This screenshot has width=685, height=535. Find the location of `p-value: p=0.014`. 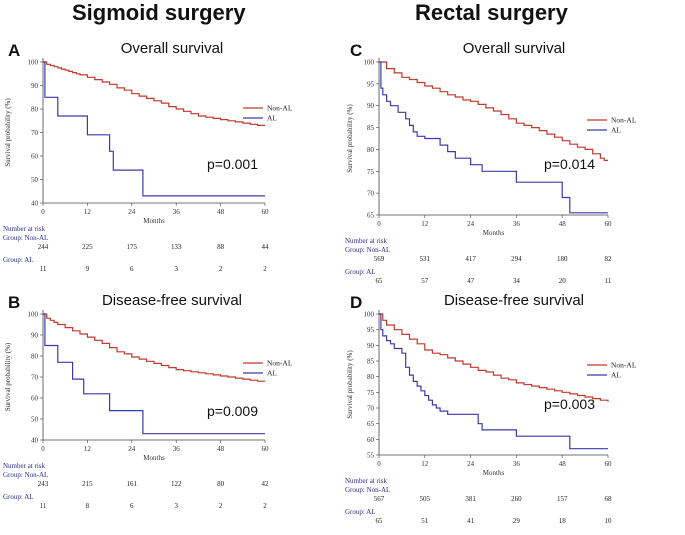

p-value: p=0.014 is located at coordinates (569, 164).